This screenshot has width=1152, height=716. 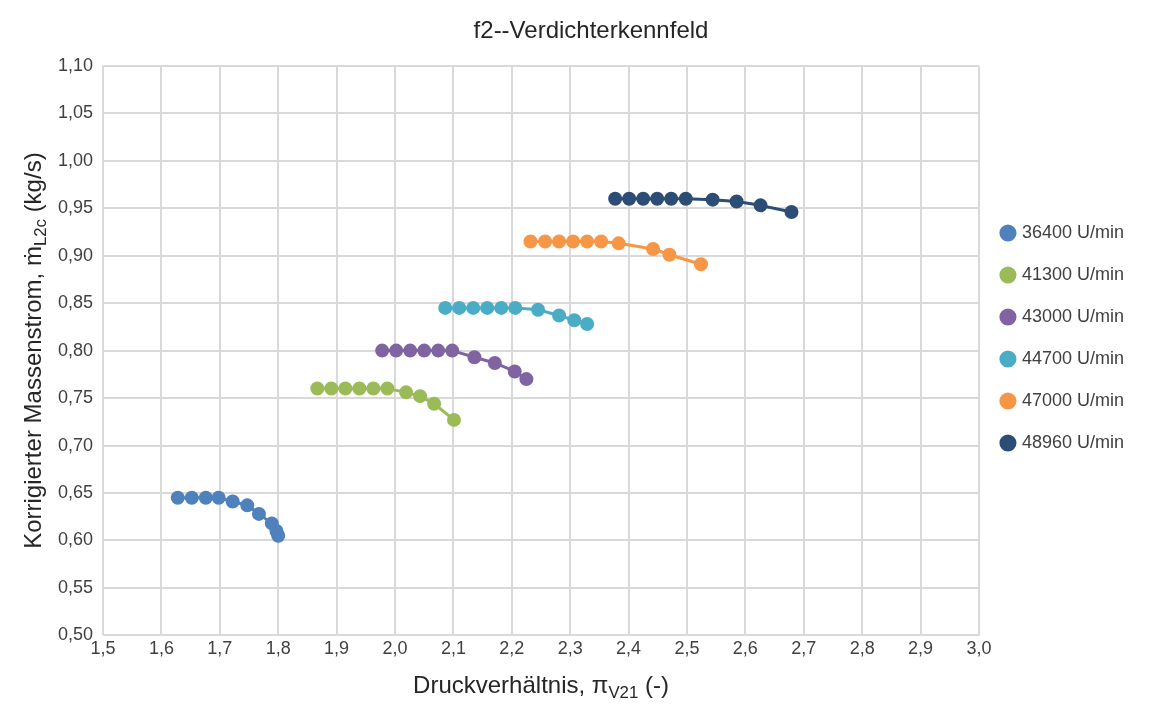 I want to click on x-tick-label: 1,8, so click(x=278, y=648).